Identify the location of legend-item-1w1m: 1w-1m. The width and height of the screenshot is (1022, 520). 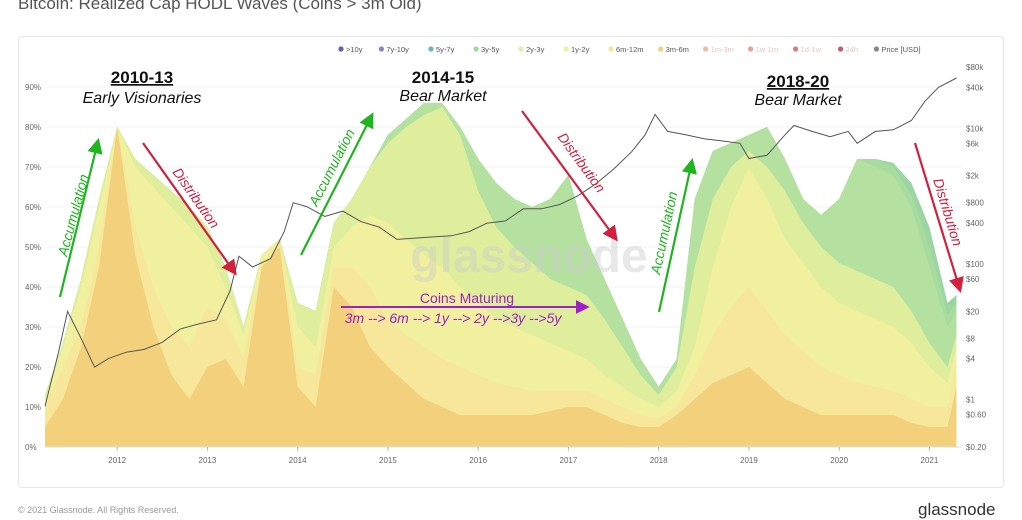
(763, 49).